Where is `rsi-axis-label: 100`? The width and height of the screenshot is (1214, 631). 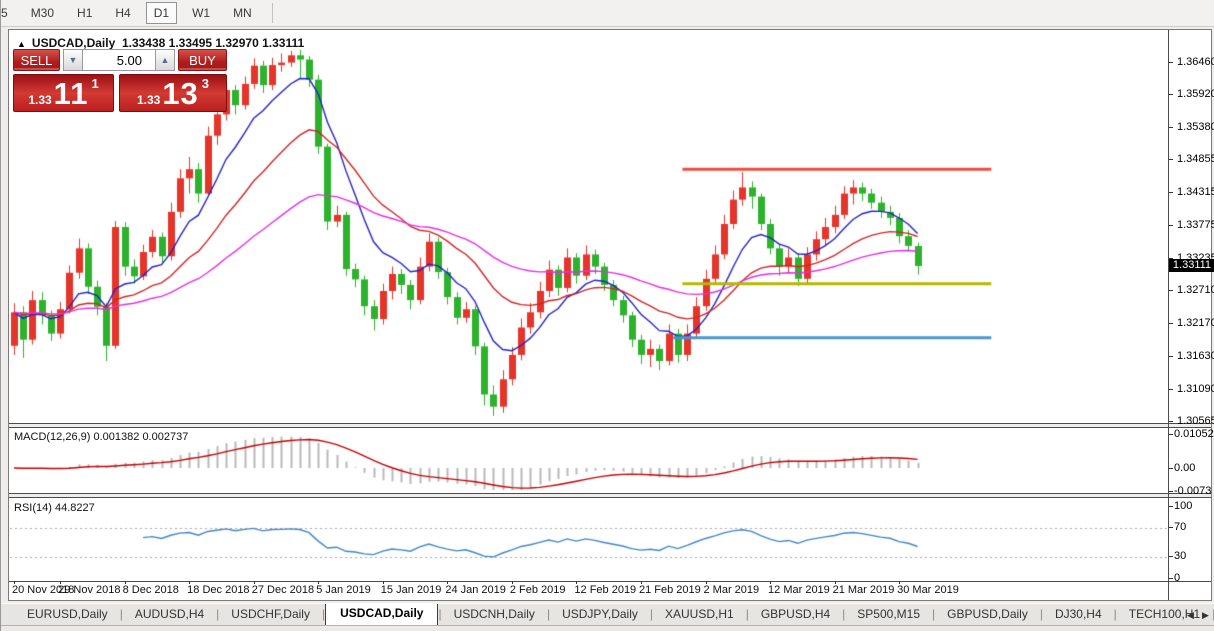
rsi-axis-label: 100 is located at coordinates (1183, 505).